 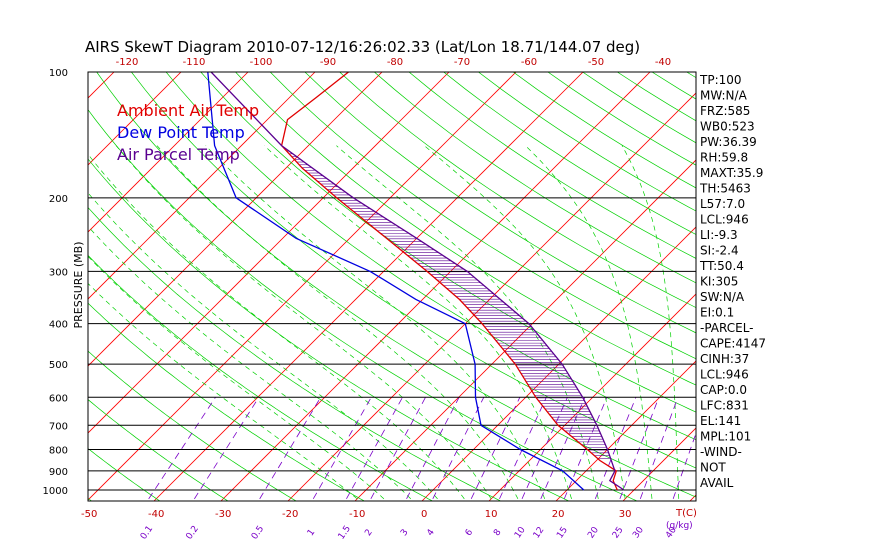 What do you see at coordinates (193, 532) in the screenshot?
I see `mixing-ratio-tick-label: 0.2` at bounding box center [193, 532].